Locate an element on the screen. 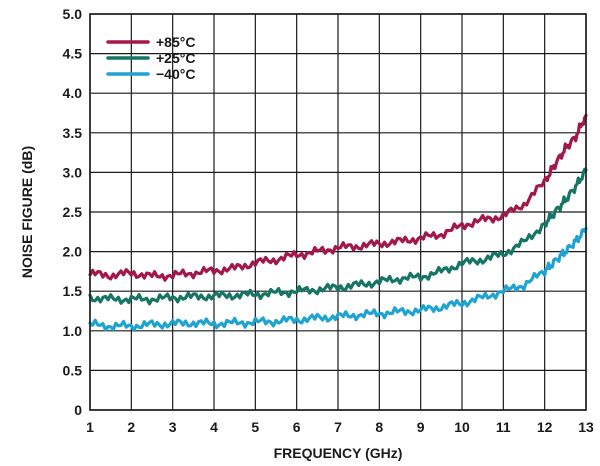 The image size is (600, 466). x-tick-label: 13 is located at coordinates (586, 427).